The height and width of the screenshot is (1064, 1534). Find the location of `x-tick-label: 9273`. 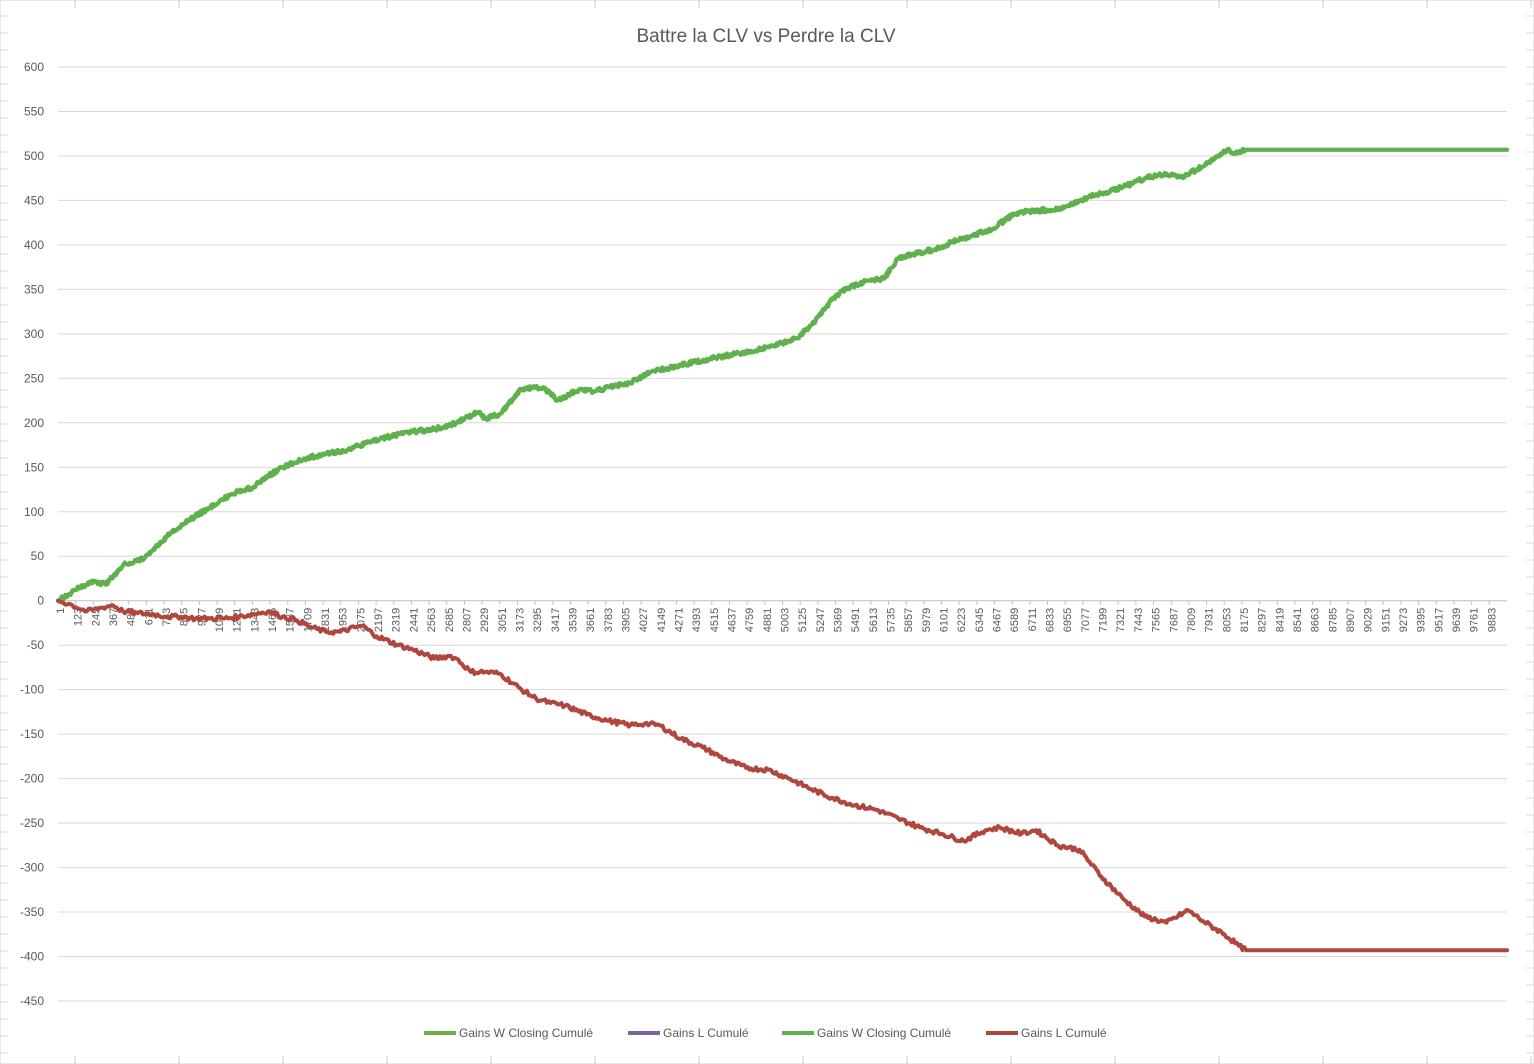

x-tick-label: 9273 is located at coordinates (1404, 620).